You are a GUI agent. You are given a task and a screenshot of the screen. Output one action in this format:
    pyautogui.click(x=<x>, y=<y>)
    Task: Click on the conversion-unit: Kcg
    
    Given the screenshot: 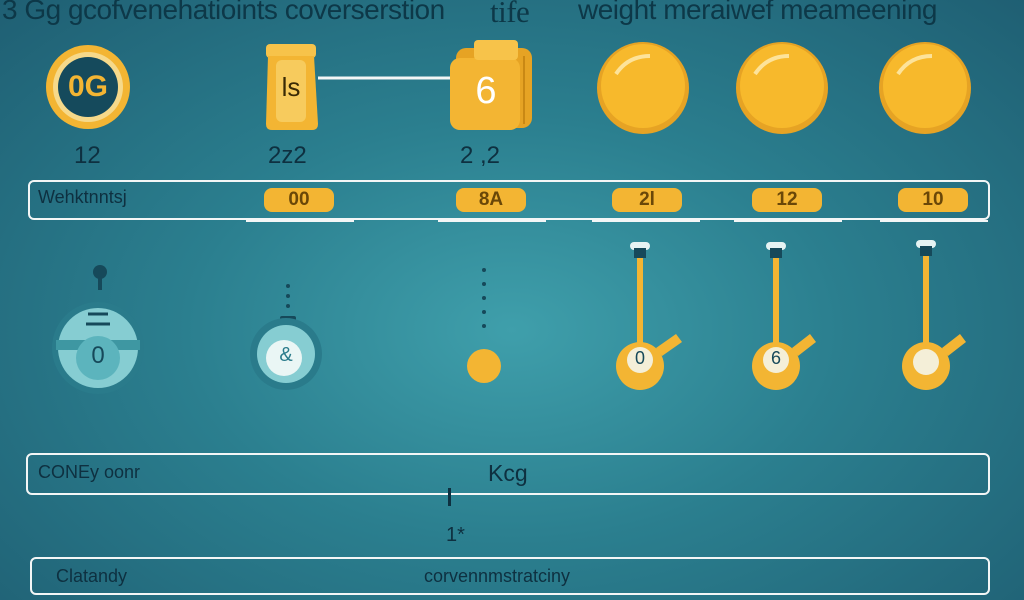 What is the action you would take?
    pyautogui.click(x=508, y=473)
    